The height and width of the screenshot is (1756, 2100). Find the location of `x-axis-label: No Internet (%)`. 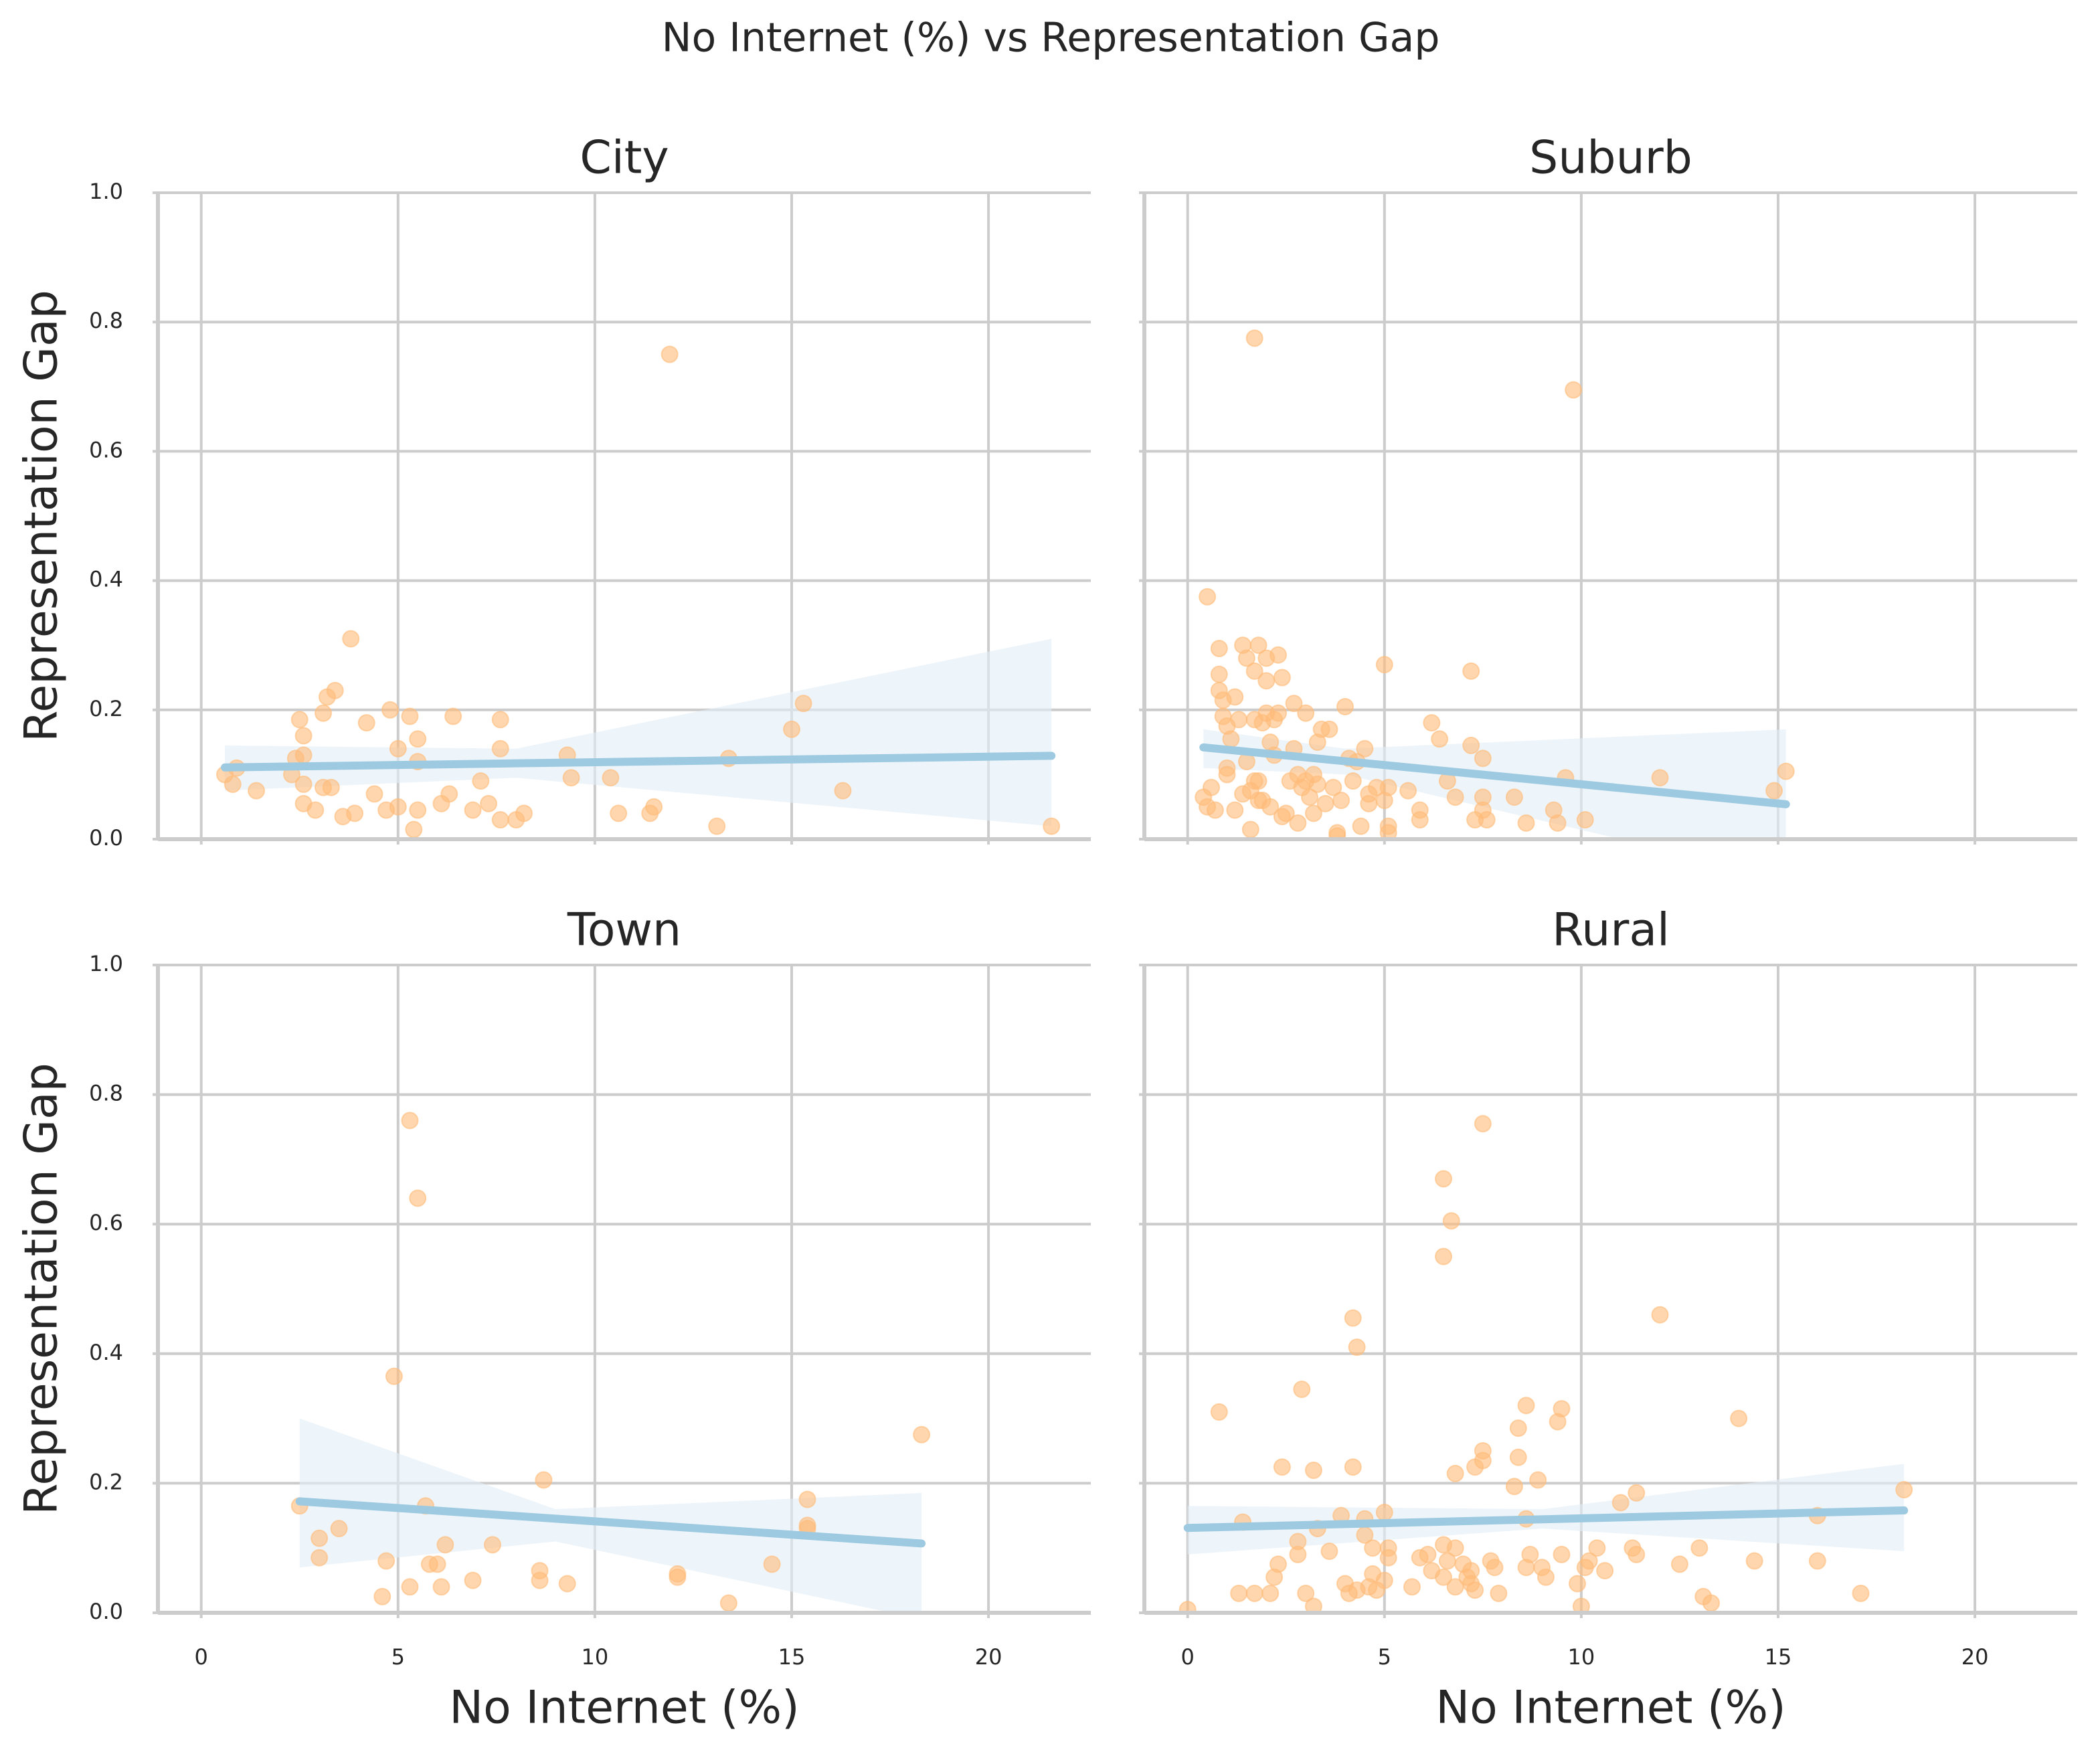

x-axis-label: No Internet (%) is located at coordinates (624, 1708).